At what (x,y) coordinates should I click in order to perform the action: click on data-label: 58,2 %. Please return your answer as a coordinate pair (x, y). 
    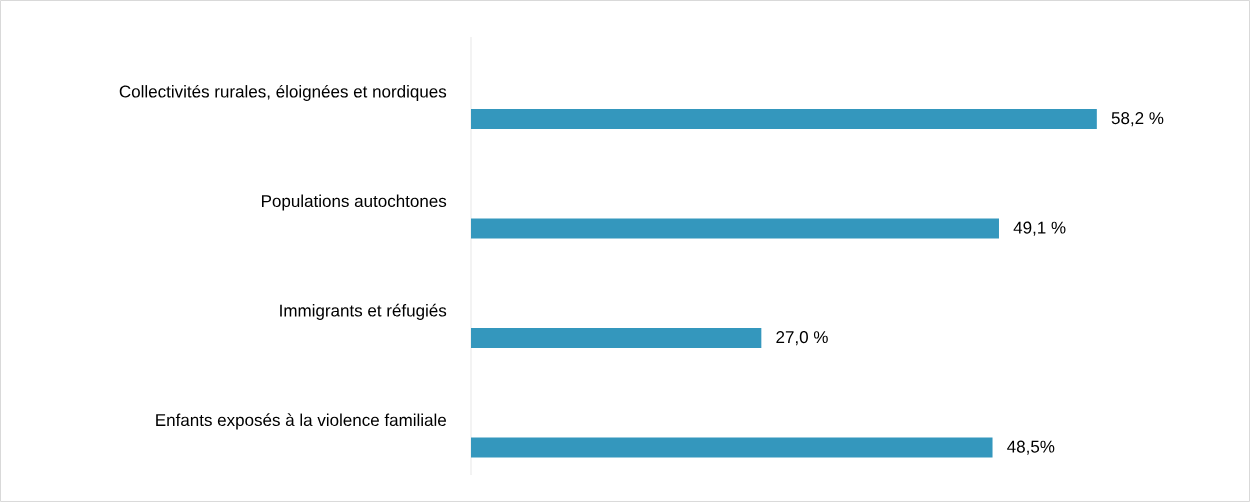
    Looking at the image, I should click on (1137, 119).